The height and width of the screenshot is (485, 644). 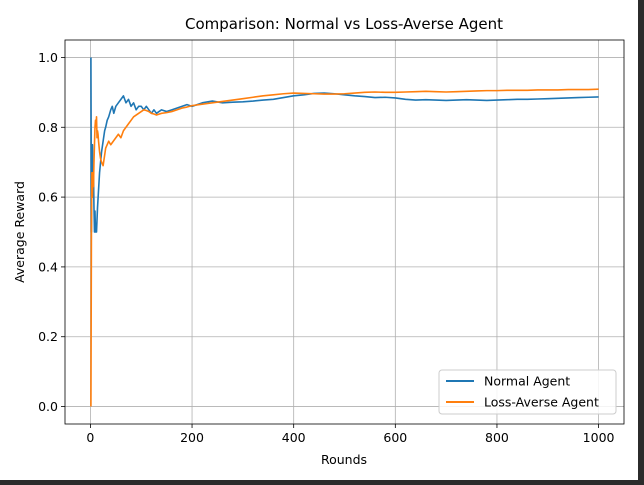 What do you see at coordinates (527, 381) in the screenshot?
I see `legend-label-normal: Normal Agent` at bounding box center [527, 381].